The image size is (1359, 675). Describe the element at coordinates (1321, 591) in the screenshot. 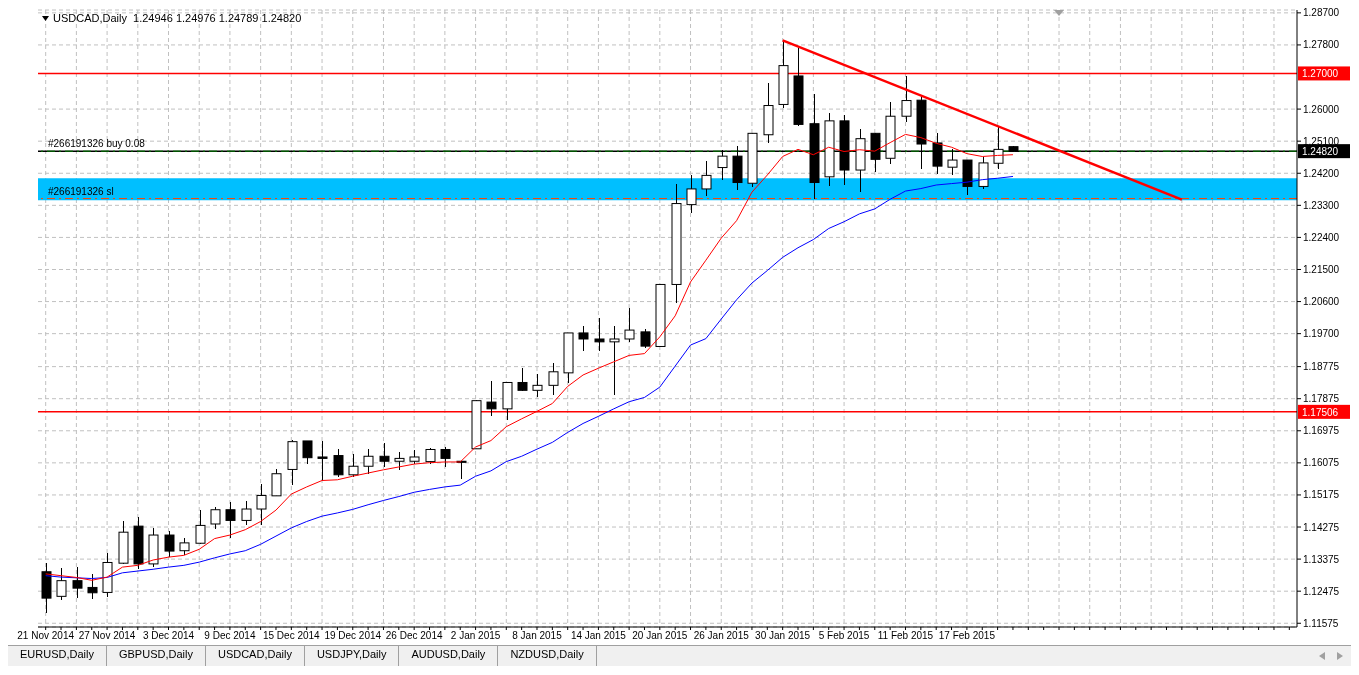

I see `y-tick-label: 1.12475` at that location.